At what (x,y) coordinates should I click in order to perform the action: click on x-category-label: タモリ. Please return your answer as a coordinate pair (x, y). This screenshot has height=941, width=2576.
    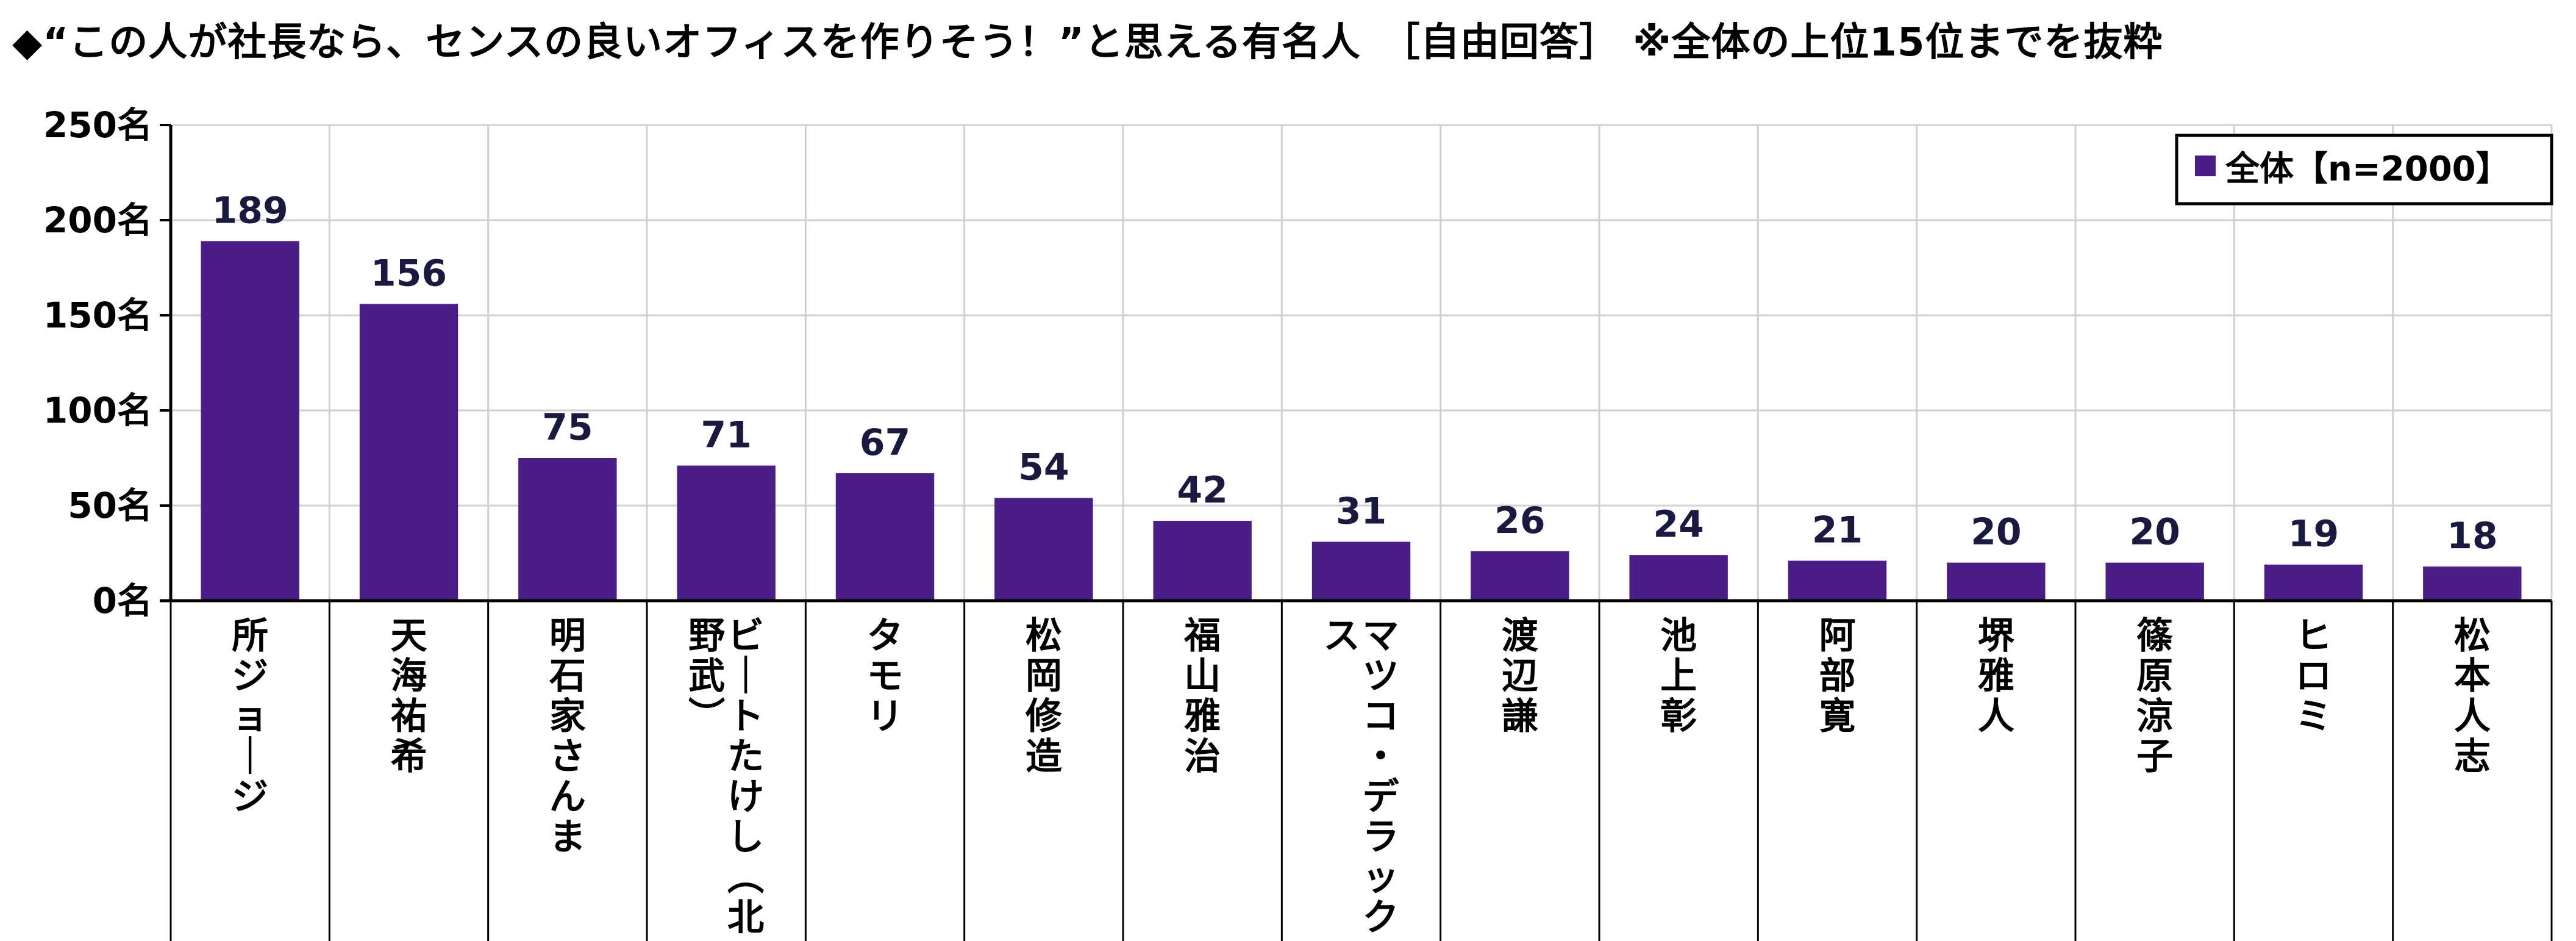
    Looking at the image, I should click on (885, 676).